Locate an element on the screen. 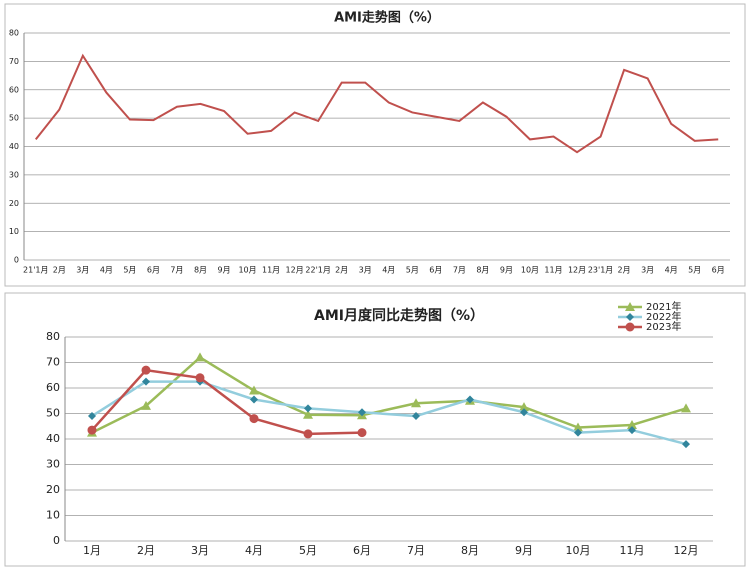 The height and width of the screenshot is (570, 750). legend-label: 2023年 is located at coordinates (663, 326).